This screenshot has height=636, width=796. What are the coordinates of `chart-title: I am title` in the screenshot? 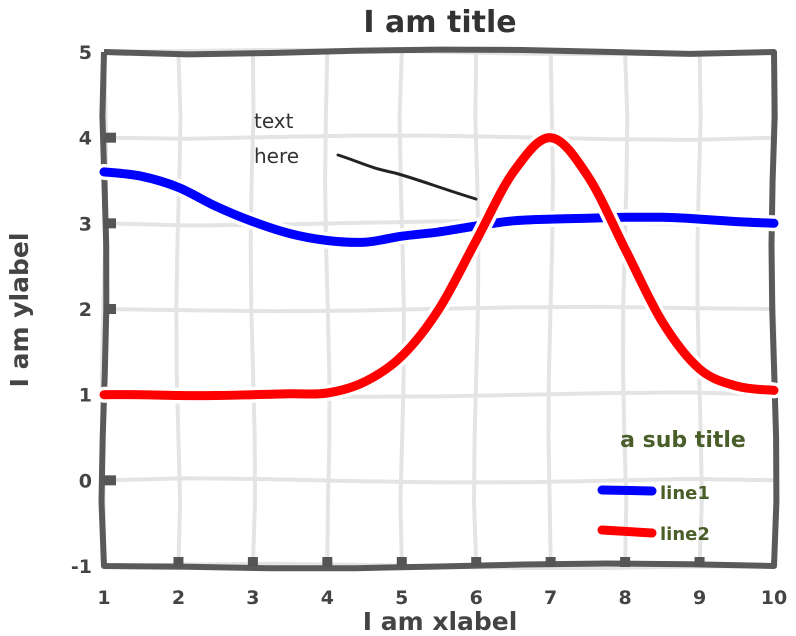 It's located at (439, 22).